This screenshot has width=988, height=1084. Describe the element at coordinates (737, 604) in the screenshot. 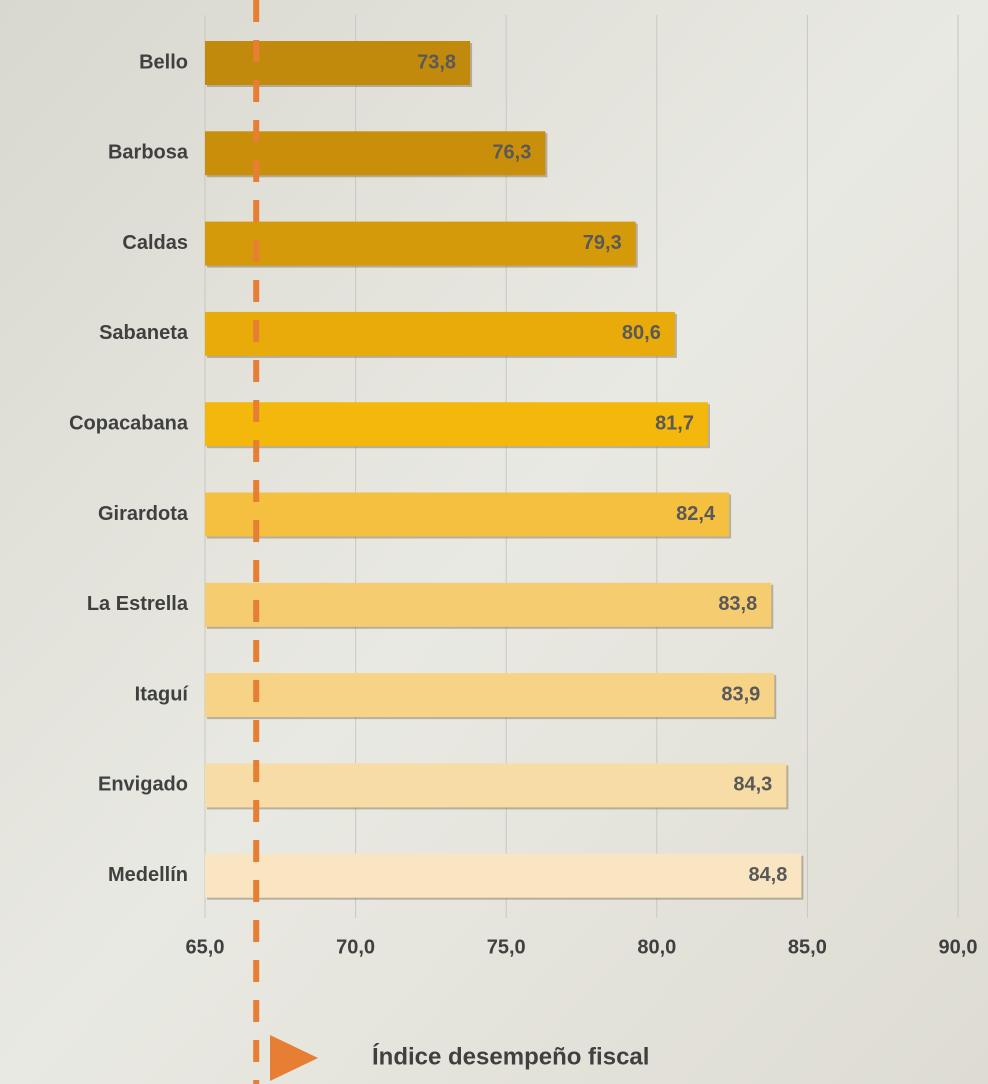

I see `value-label: 83,8` at that location.